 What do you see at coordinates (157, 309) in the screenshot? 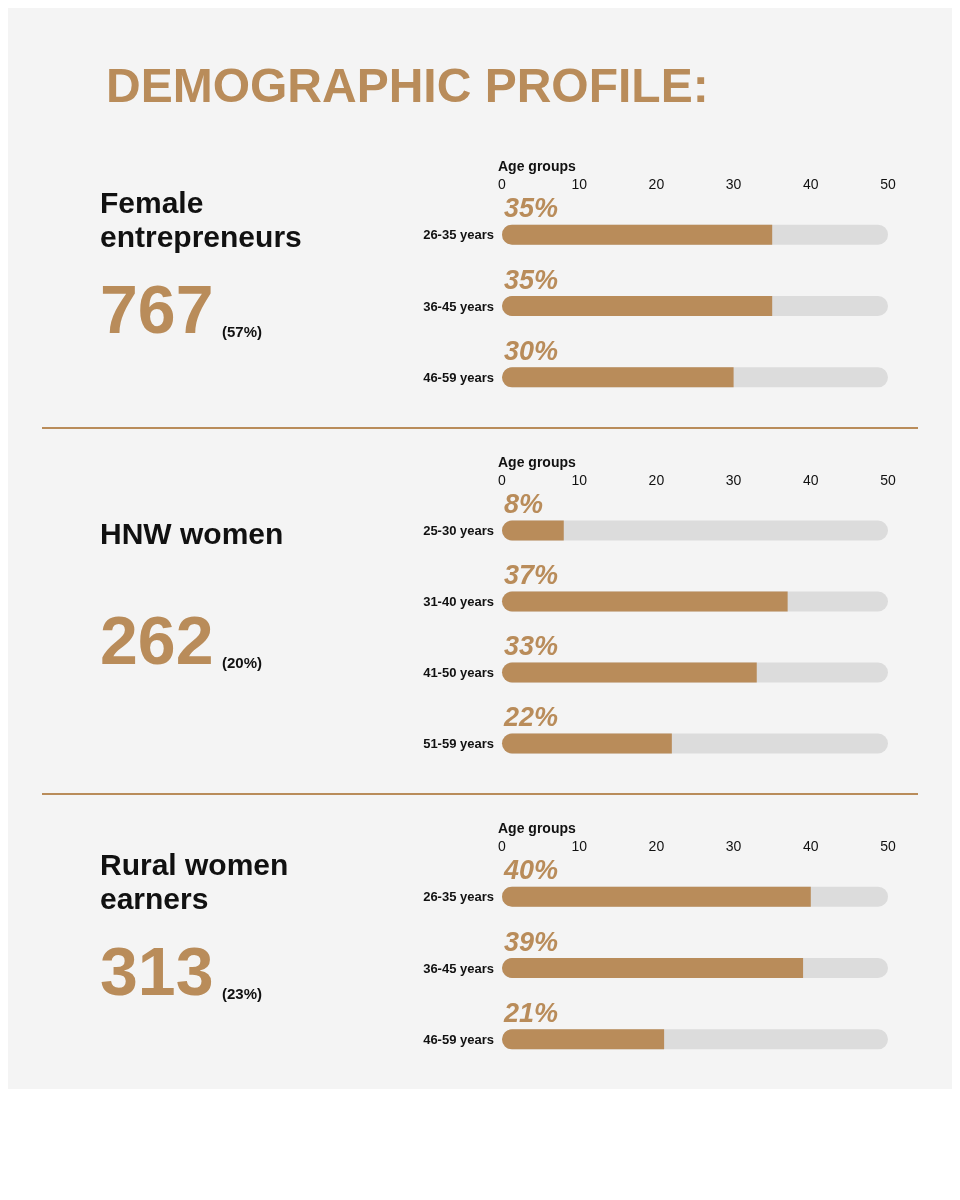
I see `text: 767` at bounding box center [157, 309].